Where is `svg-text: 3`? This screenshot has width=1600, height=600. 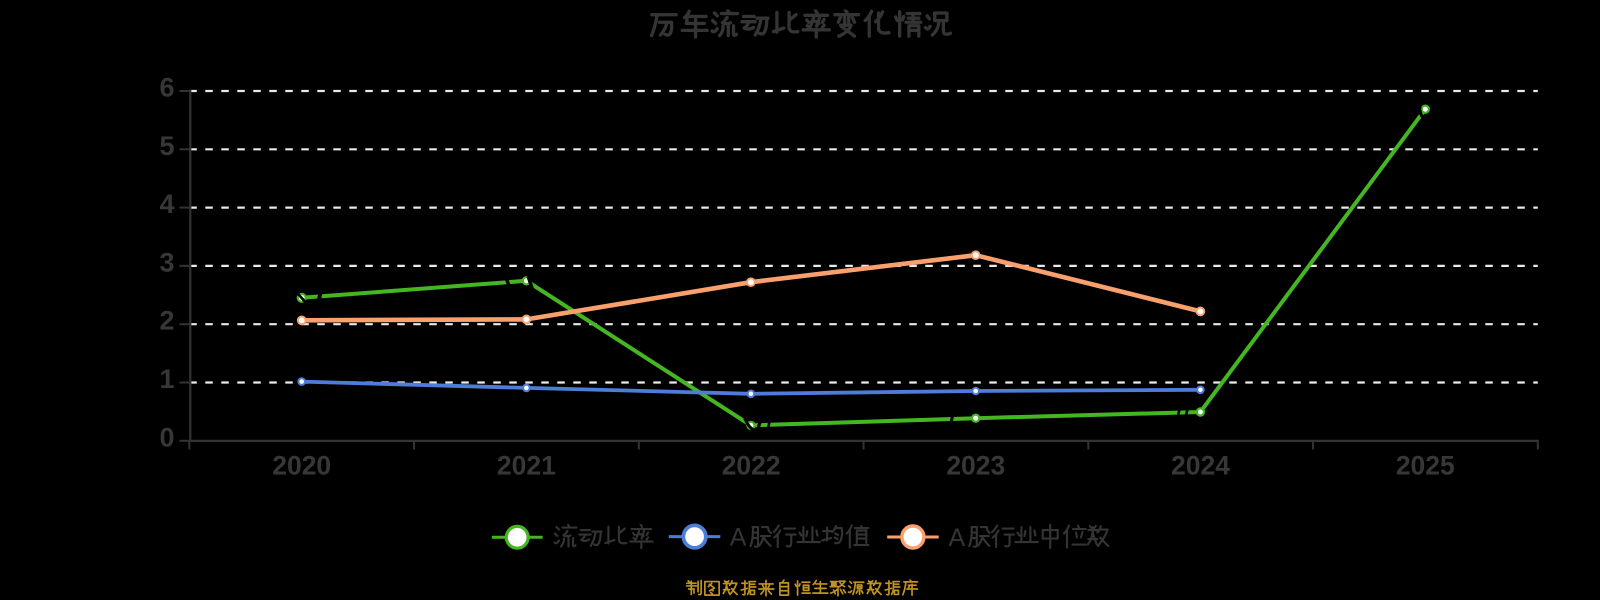 svg-text: 3 is located at coordinates (166, 262).